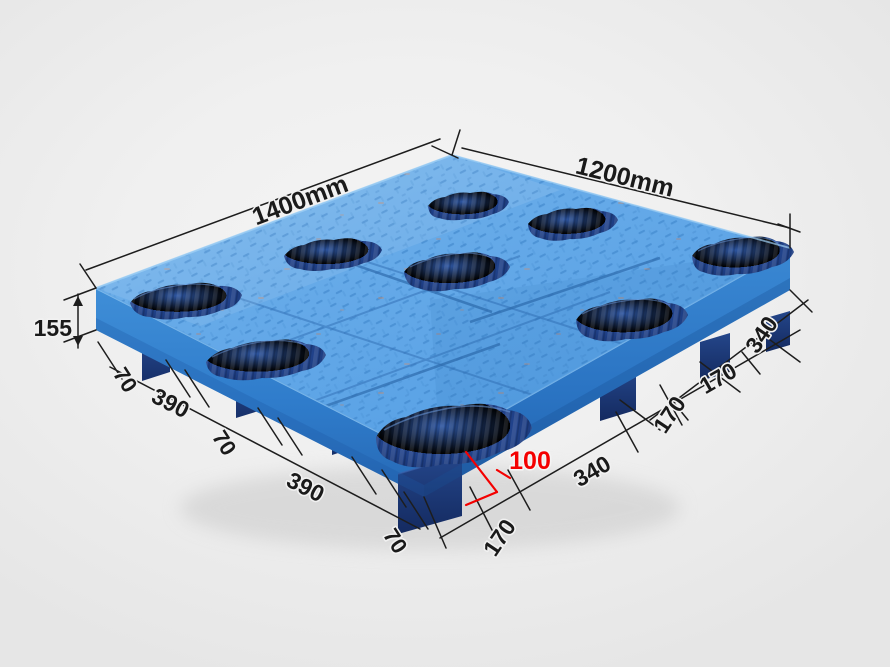 This screenshot has width=890, height=667. What do you see at coordinates (573, 224) in the screenshot?
I see `cavity-mid-right-upper` at bounding box center [573, 224].